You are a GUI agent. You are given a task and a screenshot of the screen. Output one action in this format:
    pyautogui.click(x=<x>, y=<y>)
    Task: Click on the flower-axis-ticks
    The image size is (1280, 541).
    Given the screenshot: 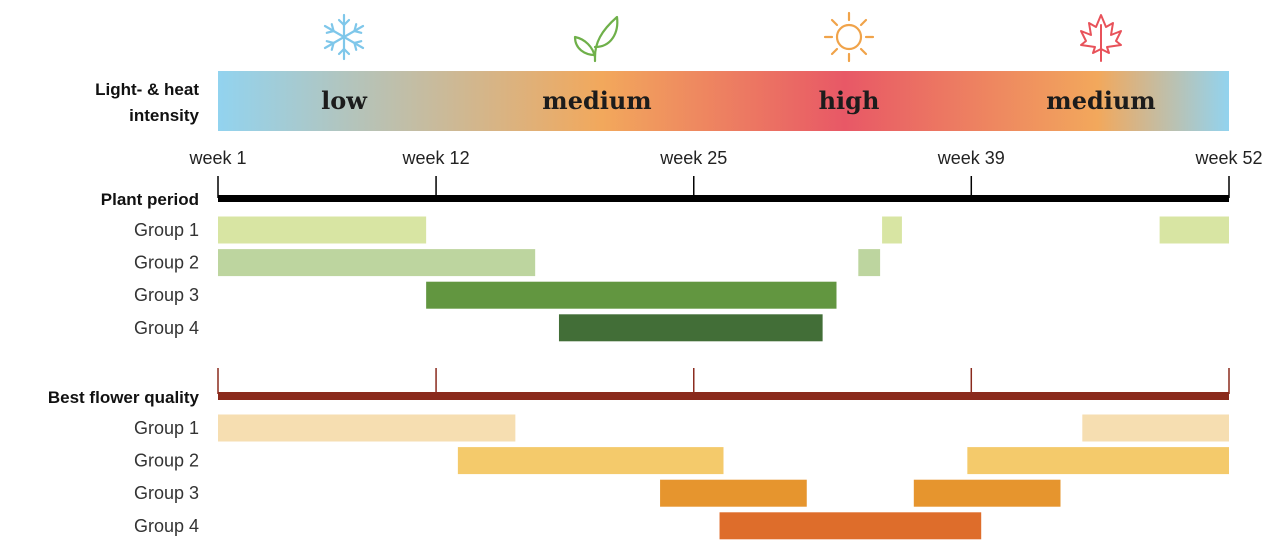 What is the action you would take?
    pyautogui.click(x=723, y=381)
    